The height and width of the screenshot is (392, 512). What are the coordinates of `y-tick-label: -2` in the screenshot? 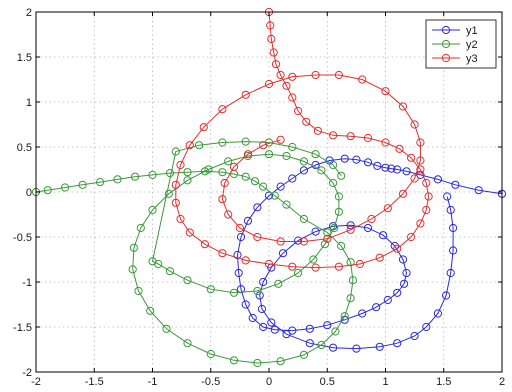 It's located at (27, 373).